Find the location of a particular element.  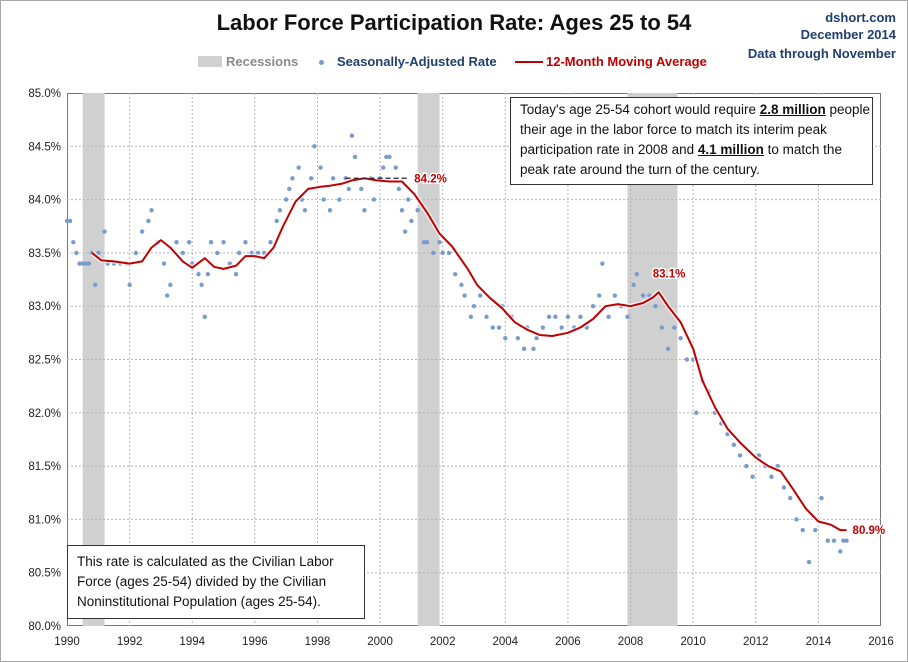

legend-line-swatch is located at coordinates (529, 62).